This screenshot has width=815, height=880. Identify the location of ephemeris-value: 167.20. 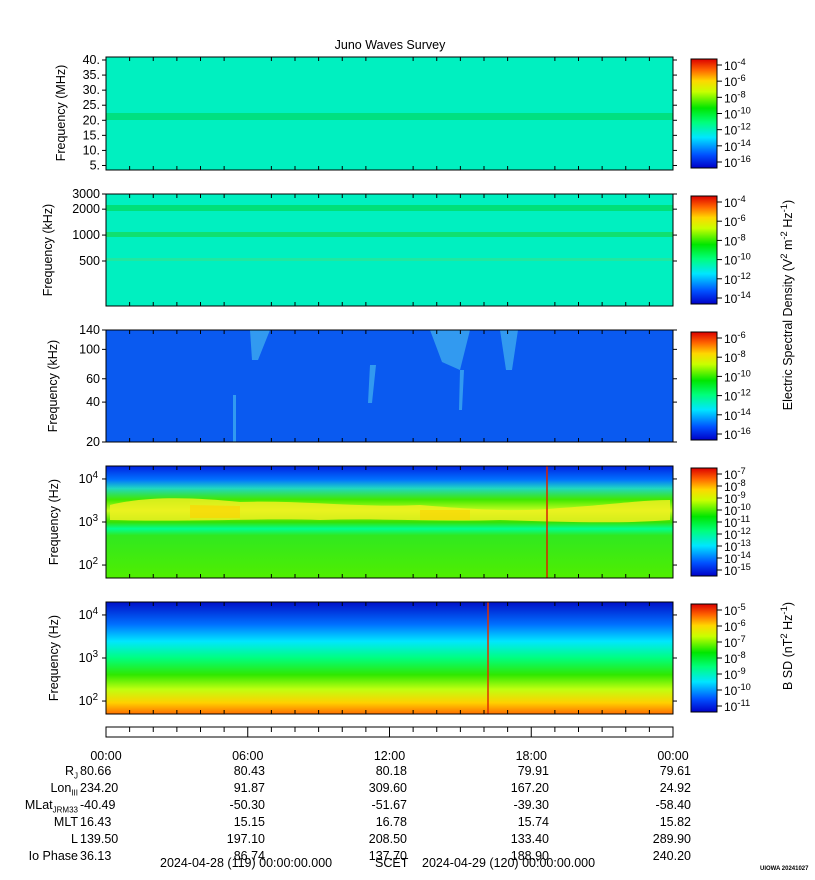
(529, 788).